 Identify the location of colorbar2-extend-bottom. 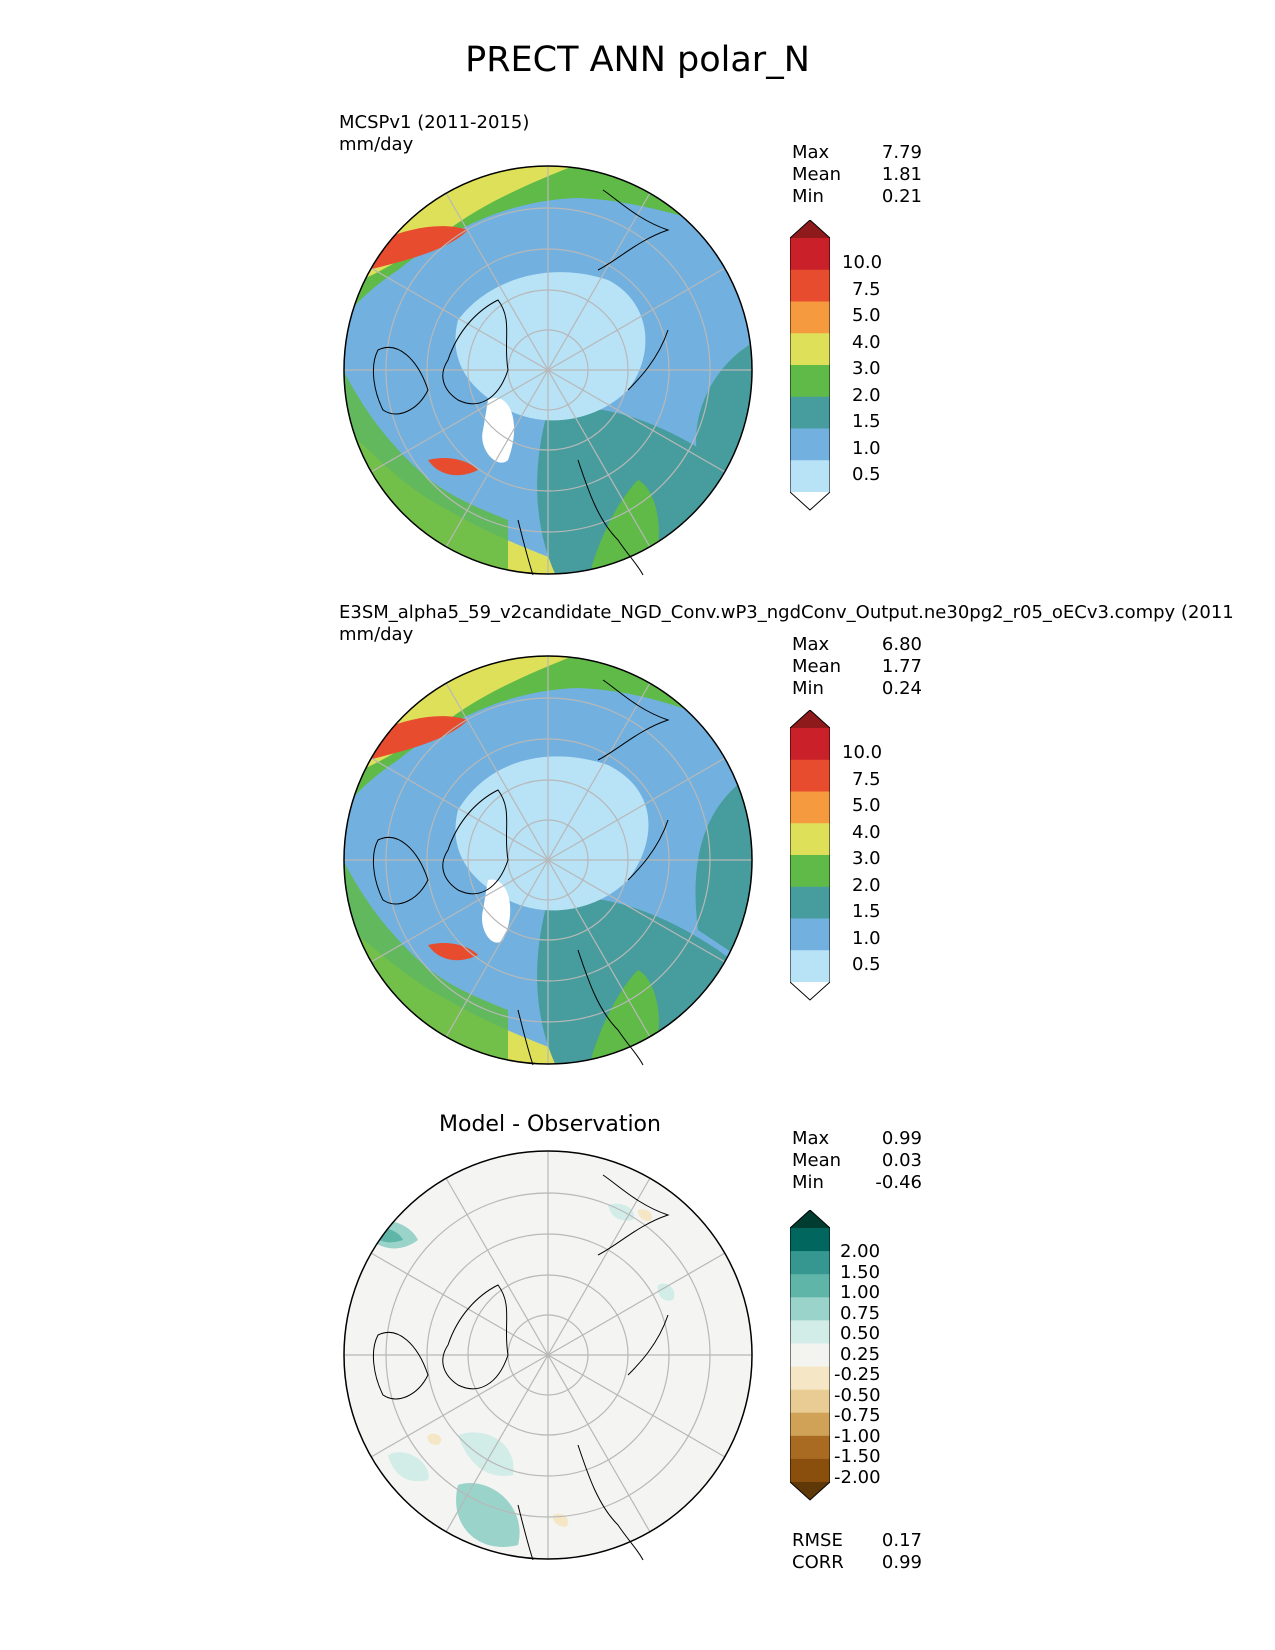
(810, 991).